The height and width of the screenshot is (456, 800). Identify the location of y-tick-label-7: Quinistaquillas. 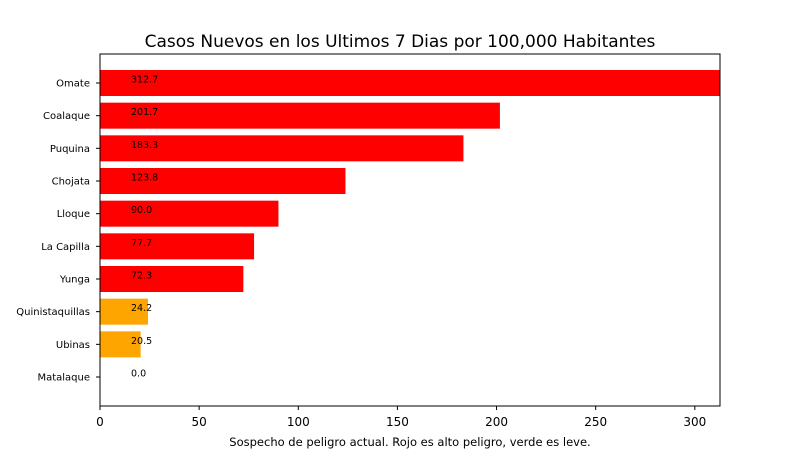
(53, 312).